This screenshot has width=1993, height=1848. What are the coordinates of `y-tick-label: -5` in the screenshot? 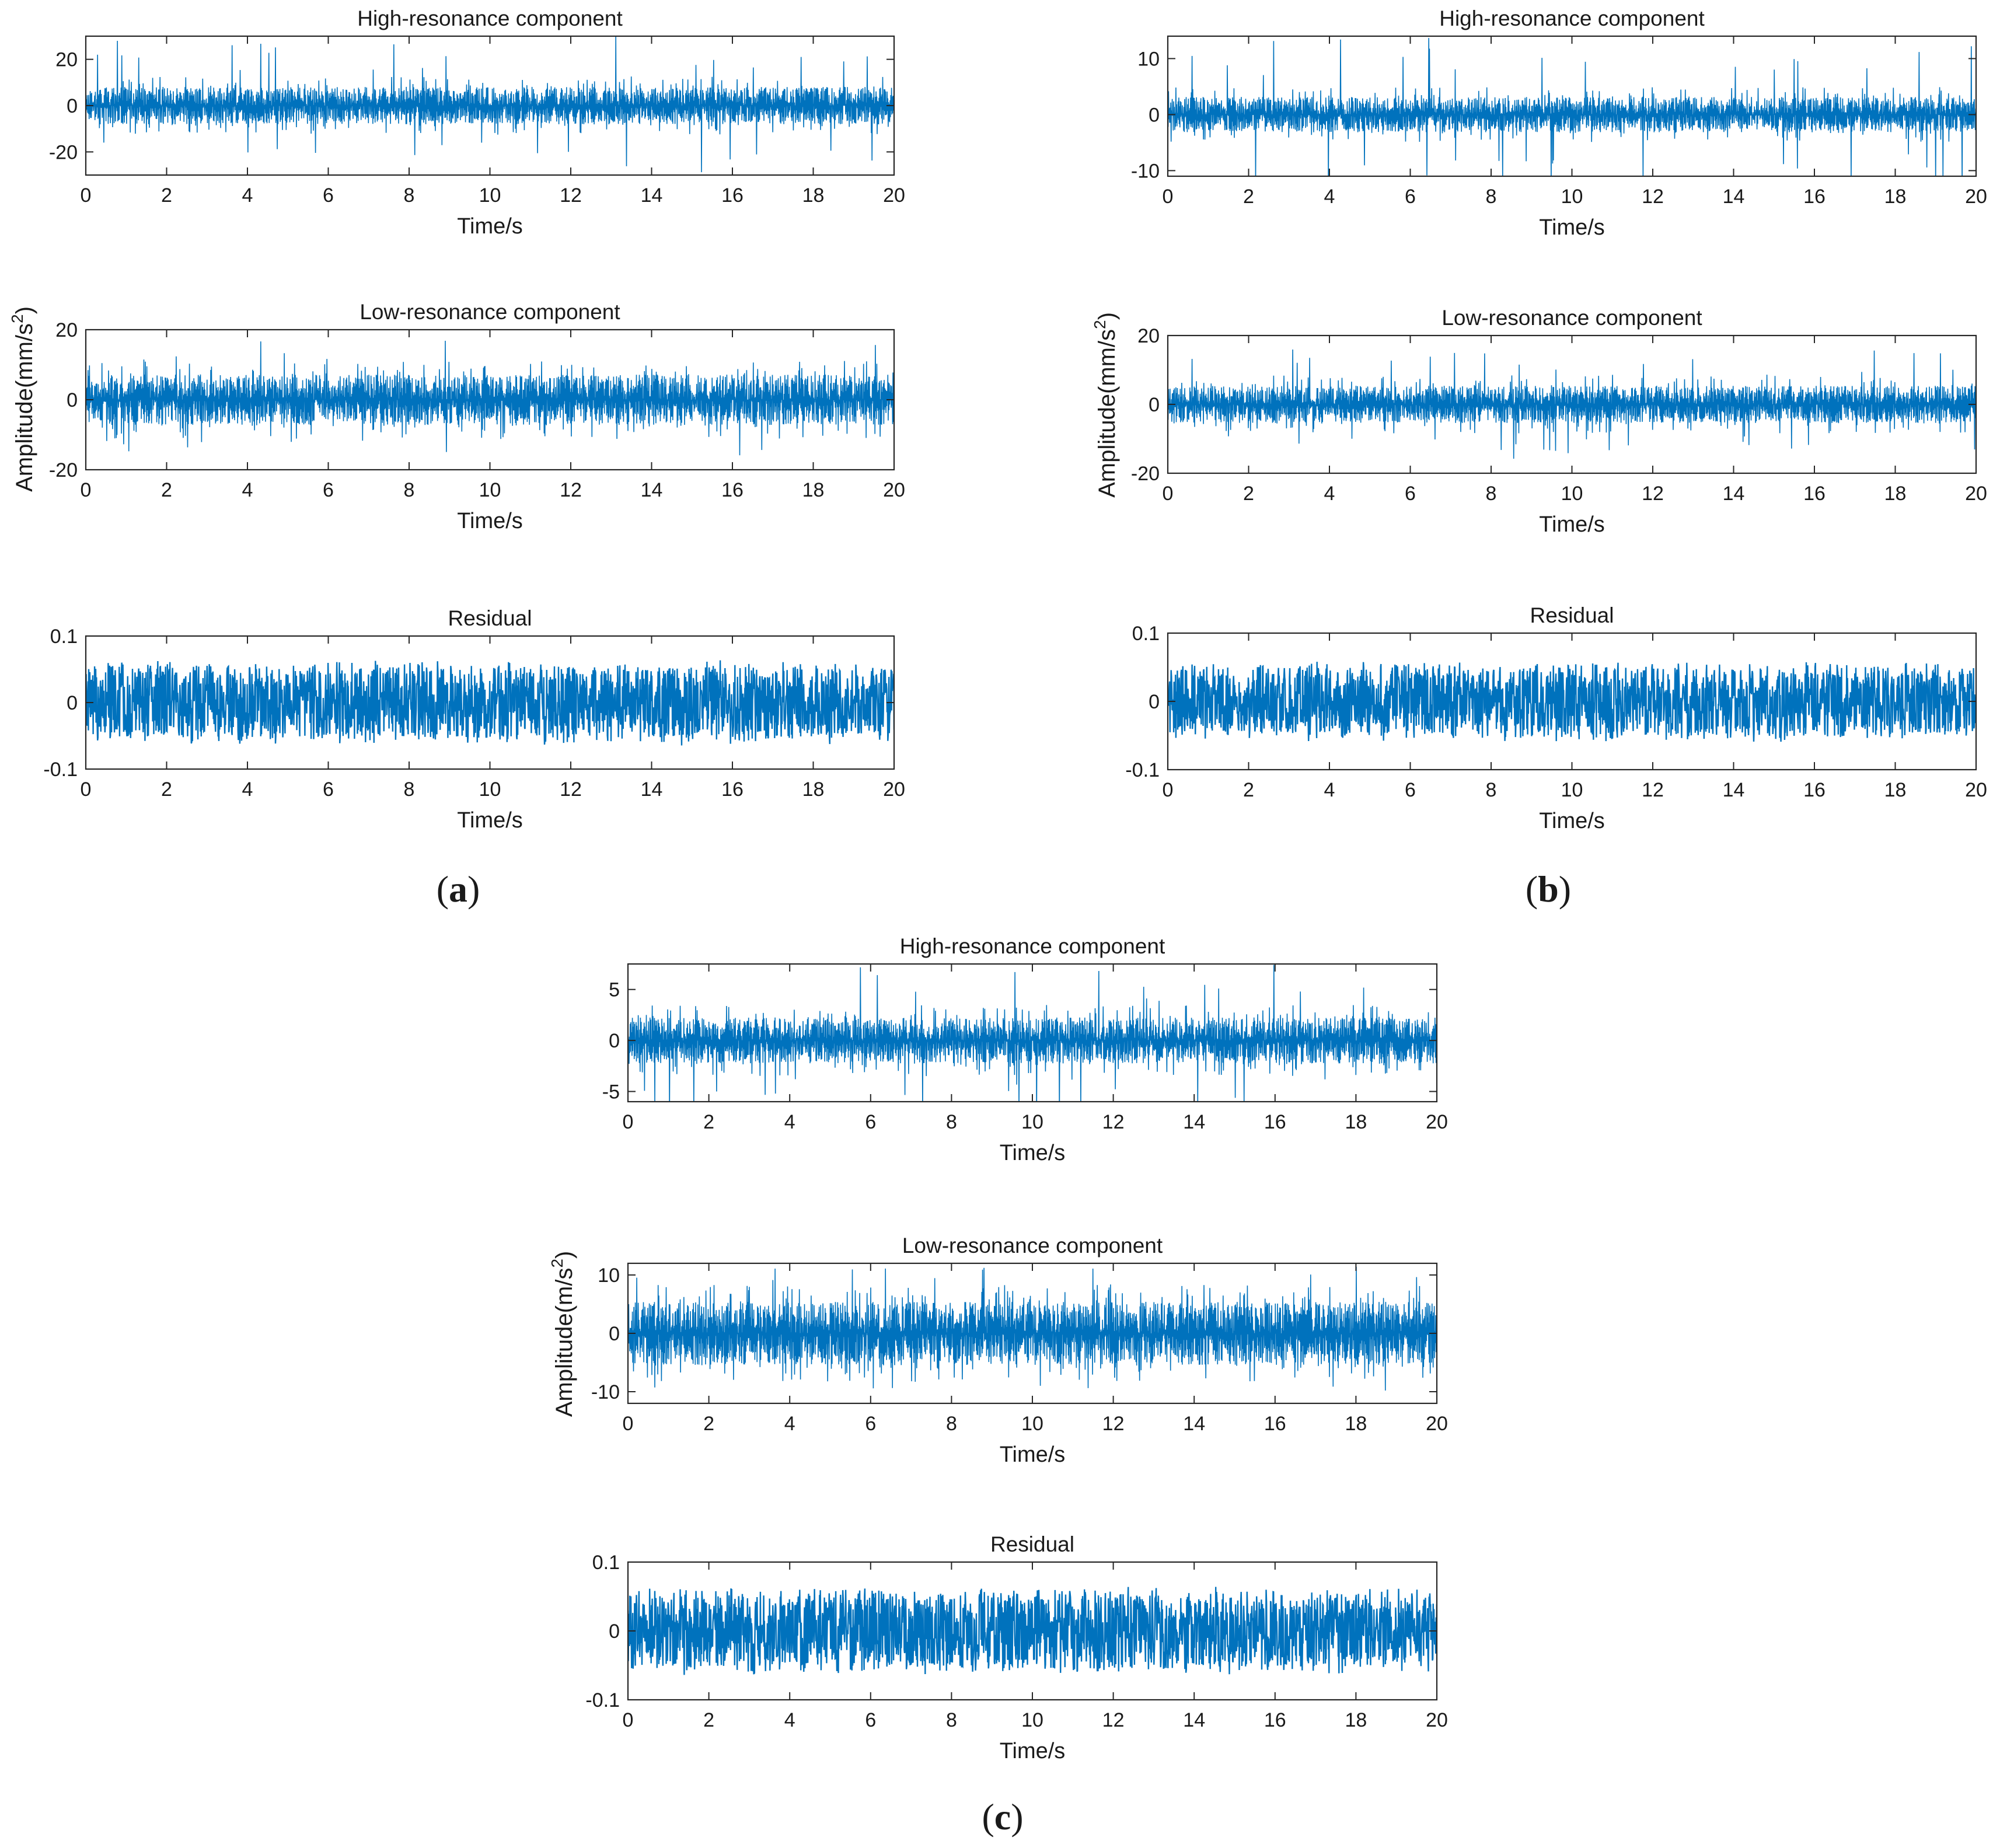 It's located at (611, 1092).